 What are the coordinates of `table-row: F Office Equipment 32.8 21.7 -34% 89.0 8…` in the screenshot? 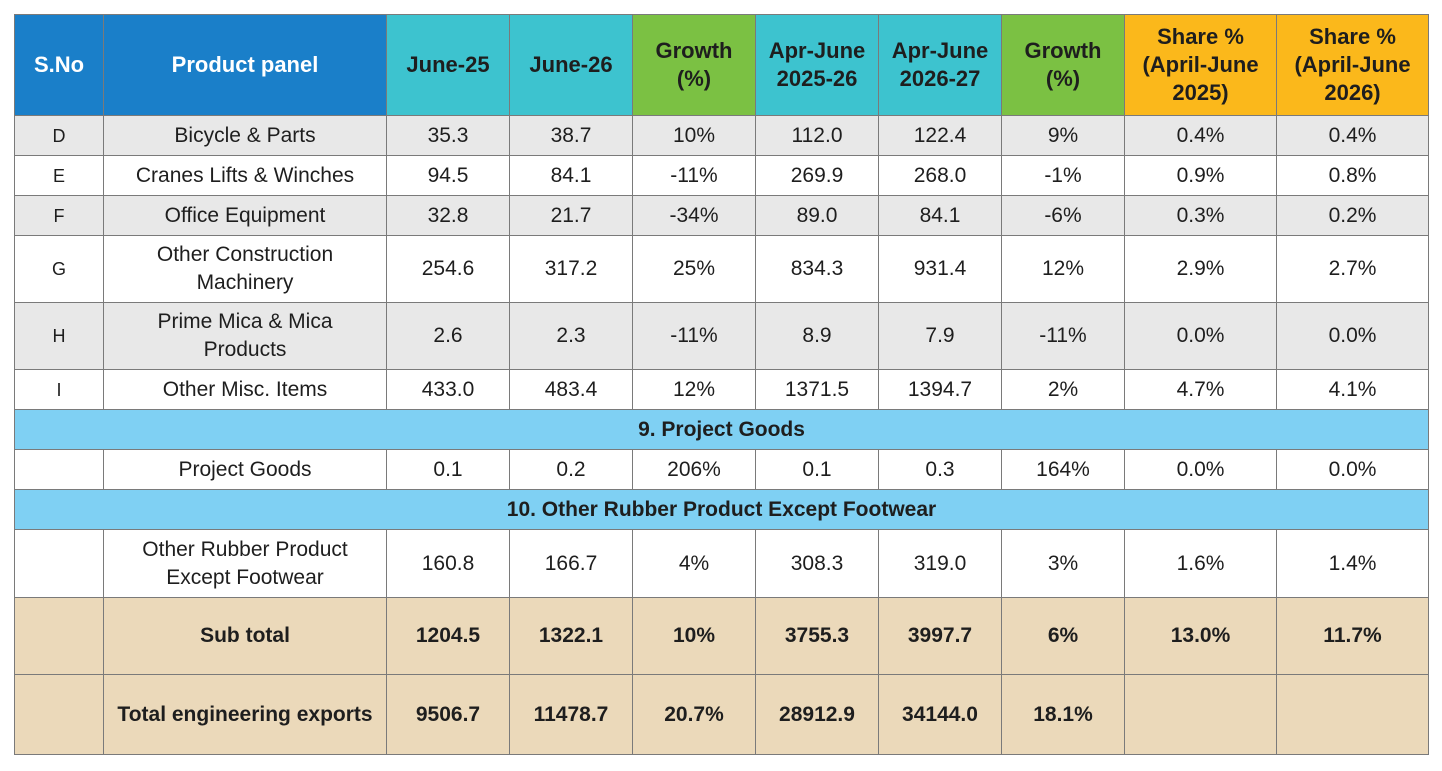 It's located at (721, 215).